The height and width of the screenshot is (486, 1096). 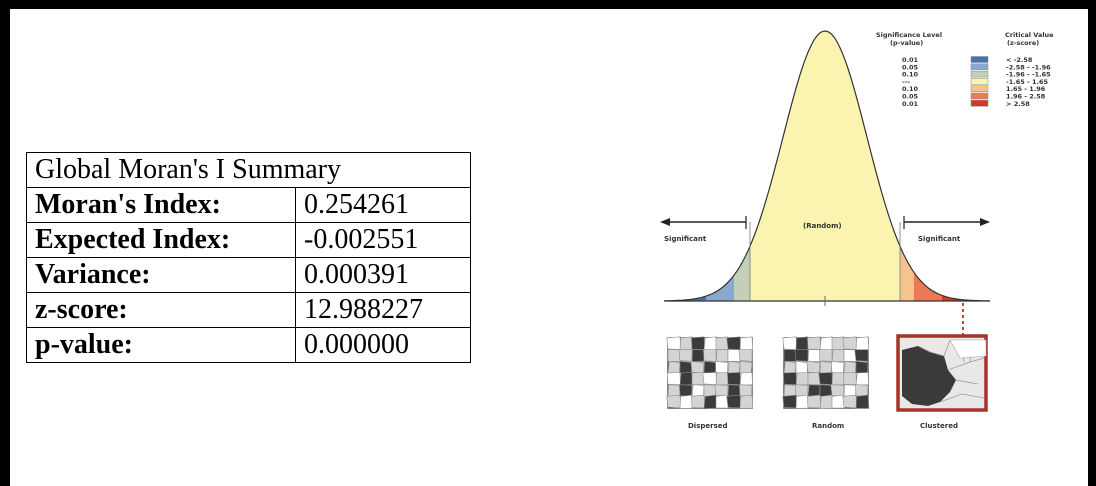 I want to click on table-row: Expected Index: -0.002551, so click(x=248, y=240).